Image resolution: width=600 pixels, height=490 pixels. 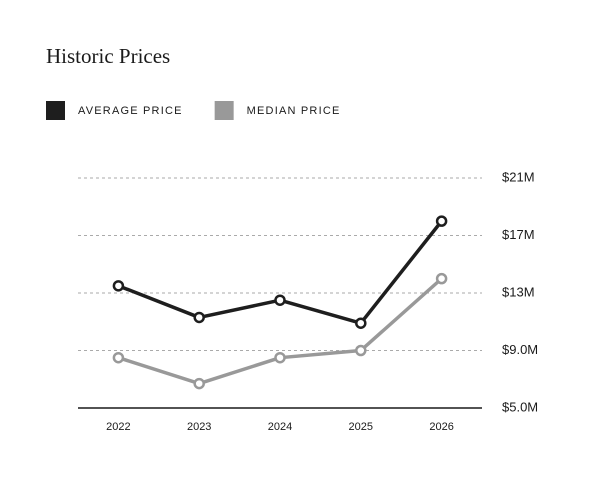 What do you see at coordinates (280, 427) in the screenshot?
I see `x-tick-label: 2024` at bounding box center [280, 427].